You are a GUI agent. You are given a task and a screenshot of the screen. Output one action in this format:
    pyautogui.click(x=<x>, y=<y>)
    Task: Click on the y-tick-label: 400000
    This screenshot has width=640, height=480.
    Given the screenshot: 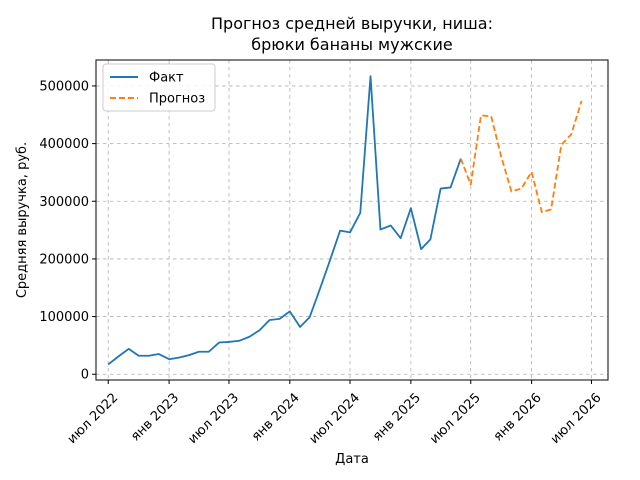 What is the action you would take?
    pyautogui.click(x=64, y=144)
    